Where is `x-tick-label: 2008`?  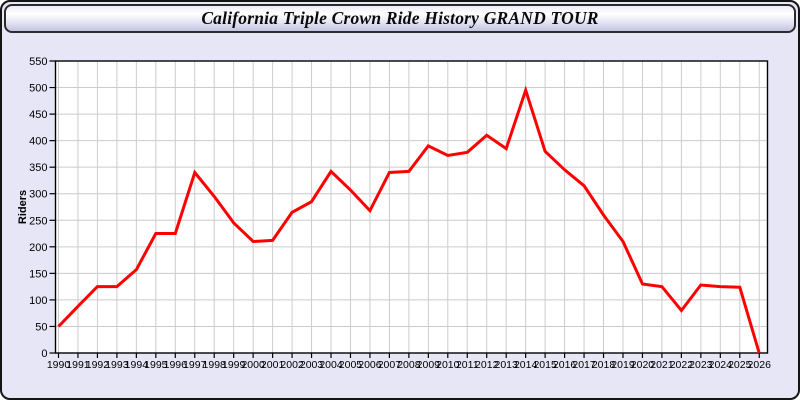
x-tick-label: 2008 is located at coordinates (409, 365).